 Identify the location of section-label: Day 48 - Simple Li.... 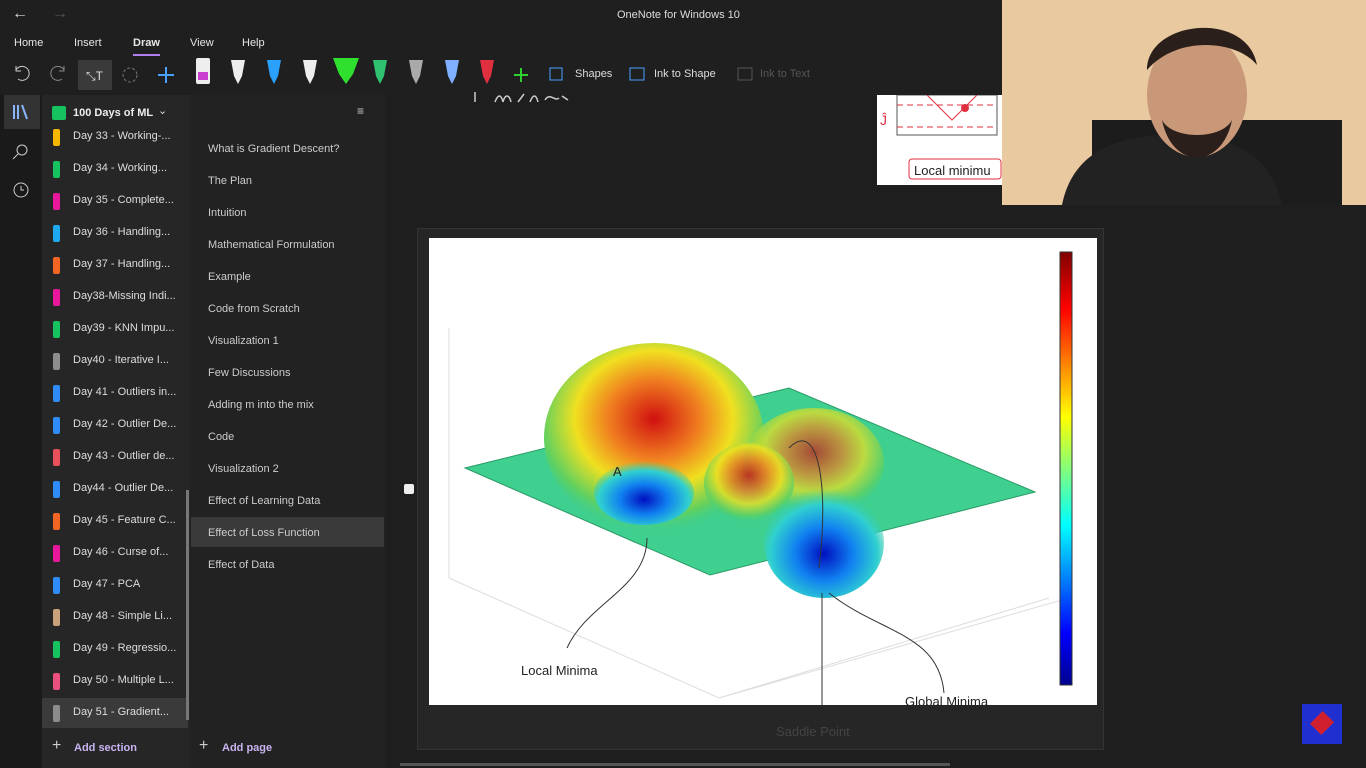
(123, 616).